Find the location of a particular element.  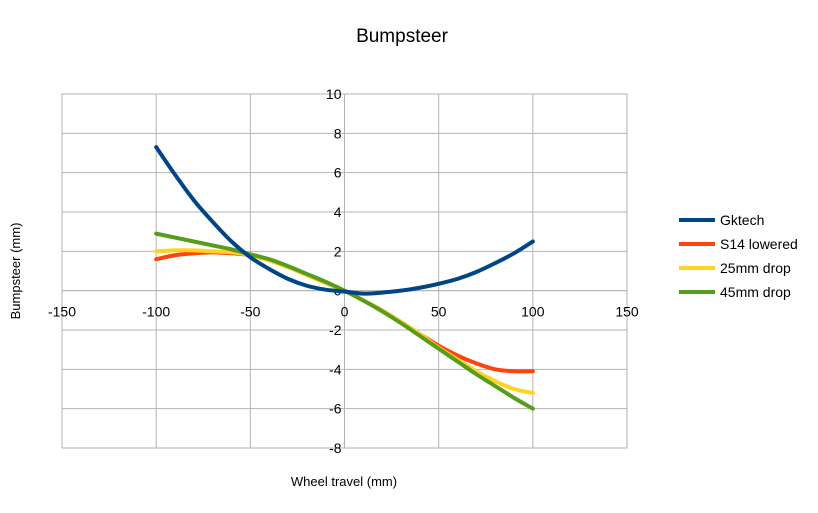

x-tick-label: 0 is located at coordinates (345, 312).